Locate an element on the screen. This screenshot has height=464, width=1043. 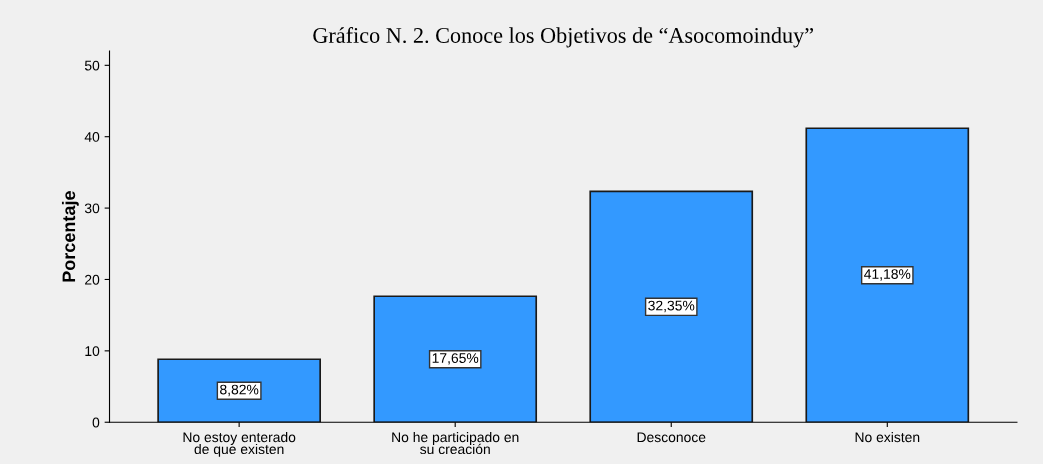
y-tick-label: 40 is located at coordinates (92, 137).